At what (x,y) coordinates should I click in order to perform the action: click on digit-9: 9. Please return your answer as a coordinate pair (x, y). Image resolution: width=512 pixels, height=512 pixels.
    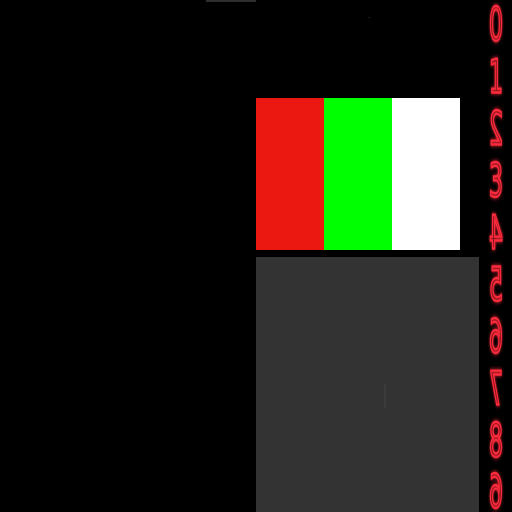
    Looking at the image, I should click on (496, 487).